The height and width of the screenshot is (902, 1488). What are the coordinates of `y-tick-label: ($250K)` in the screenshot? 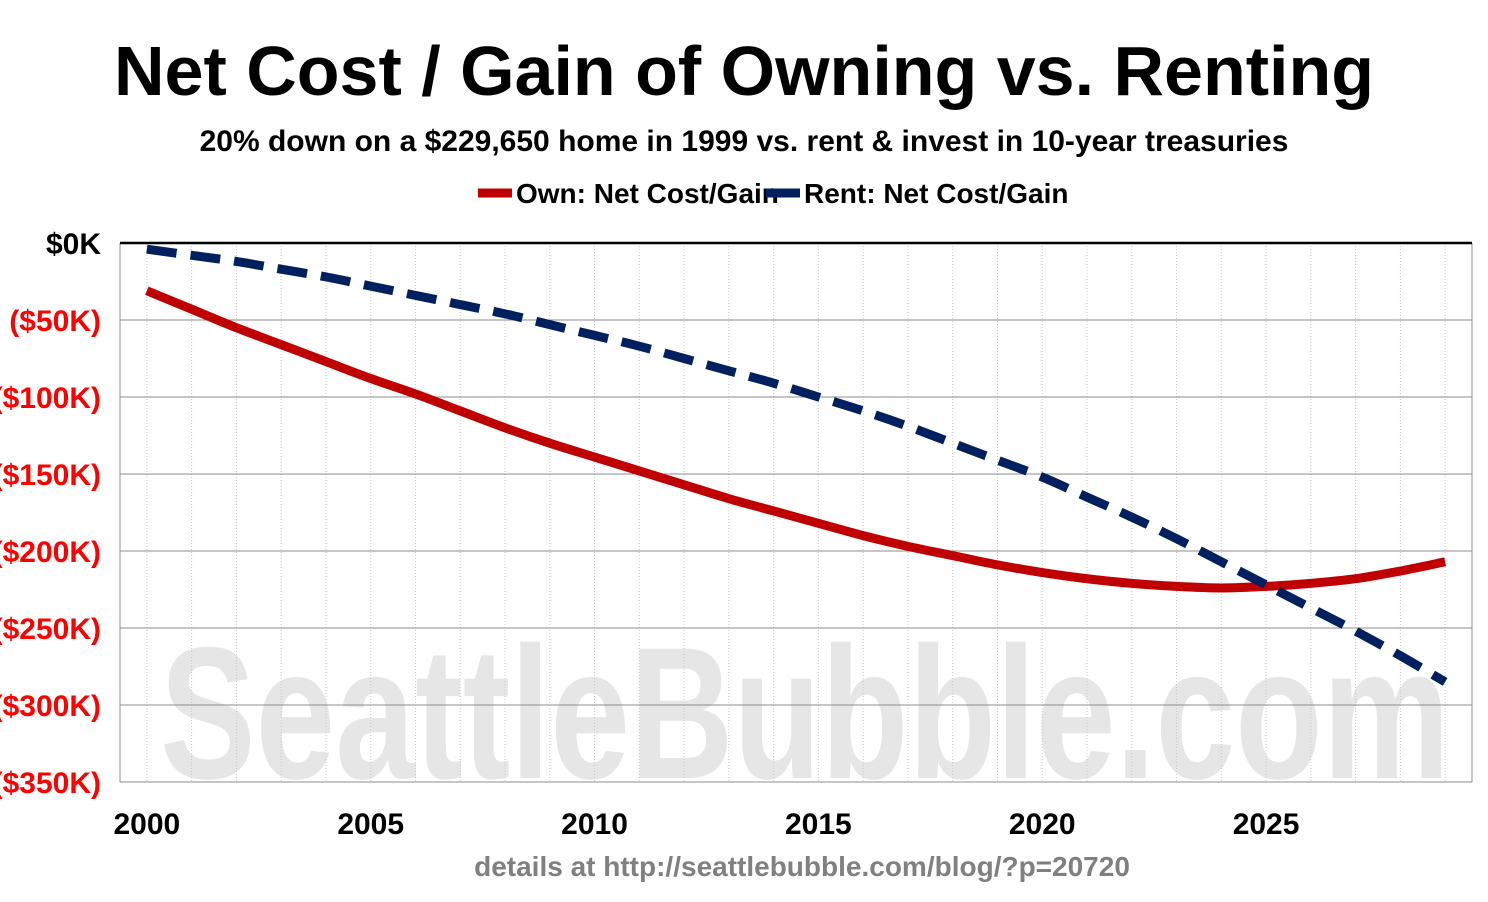 It's located at (50, 629).